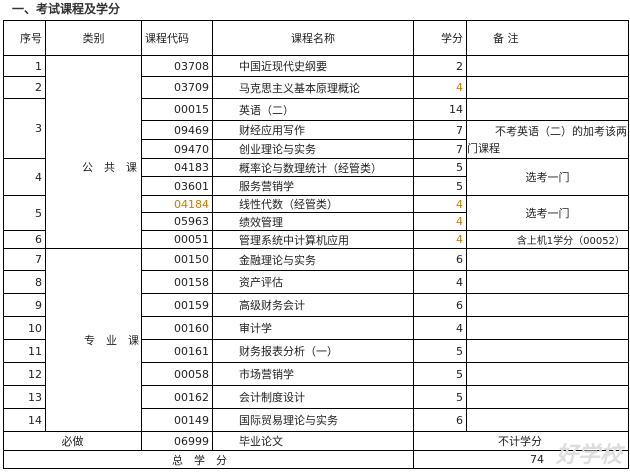  I want to click on name: 创业理论与实务, so click(313, 149).